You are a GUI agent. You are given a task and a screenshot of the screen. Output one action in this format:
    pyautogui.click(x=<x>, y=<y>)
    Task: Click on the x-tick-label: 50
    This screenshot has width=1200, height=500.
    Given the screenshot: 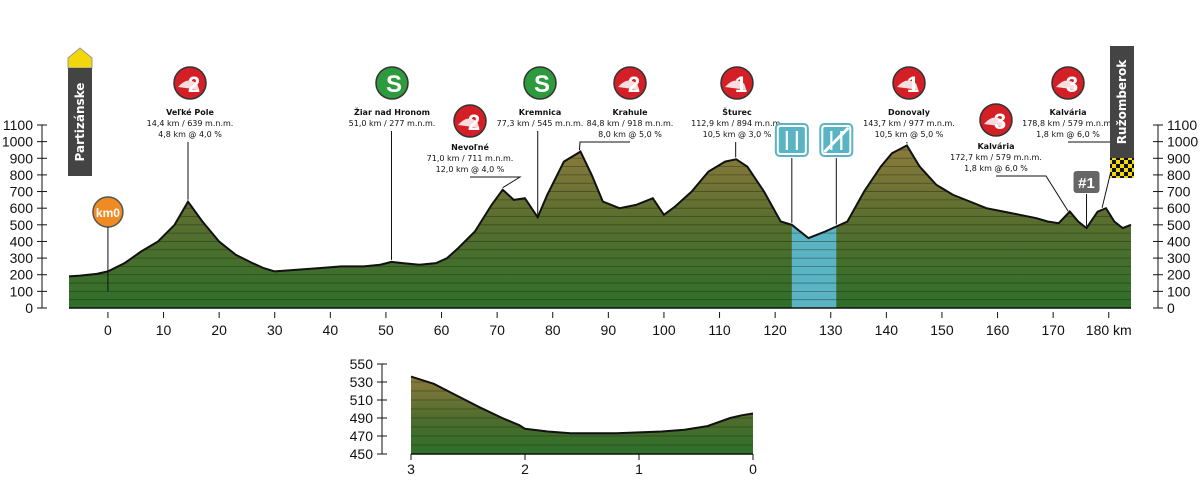 What is the action you would take?
    pyautogui.click(x=386, y=330)
    